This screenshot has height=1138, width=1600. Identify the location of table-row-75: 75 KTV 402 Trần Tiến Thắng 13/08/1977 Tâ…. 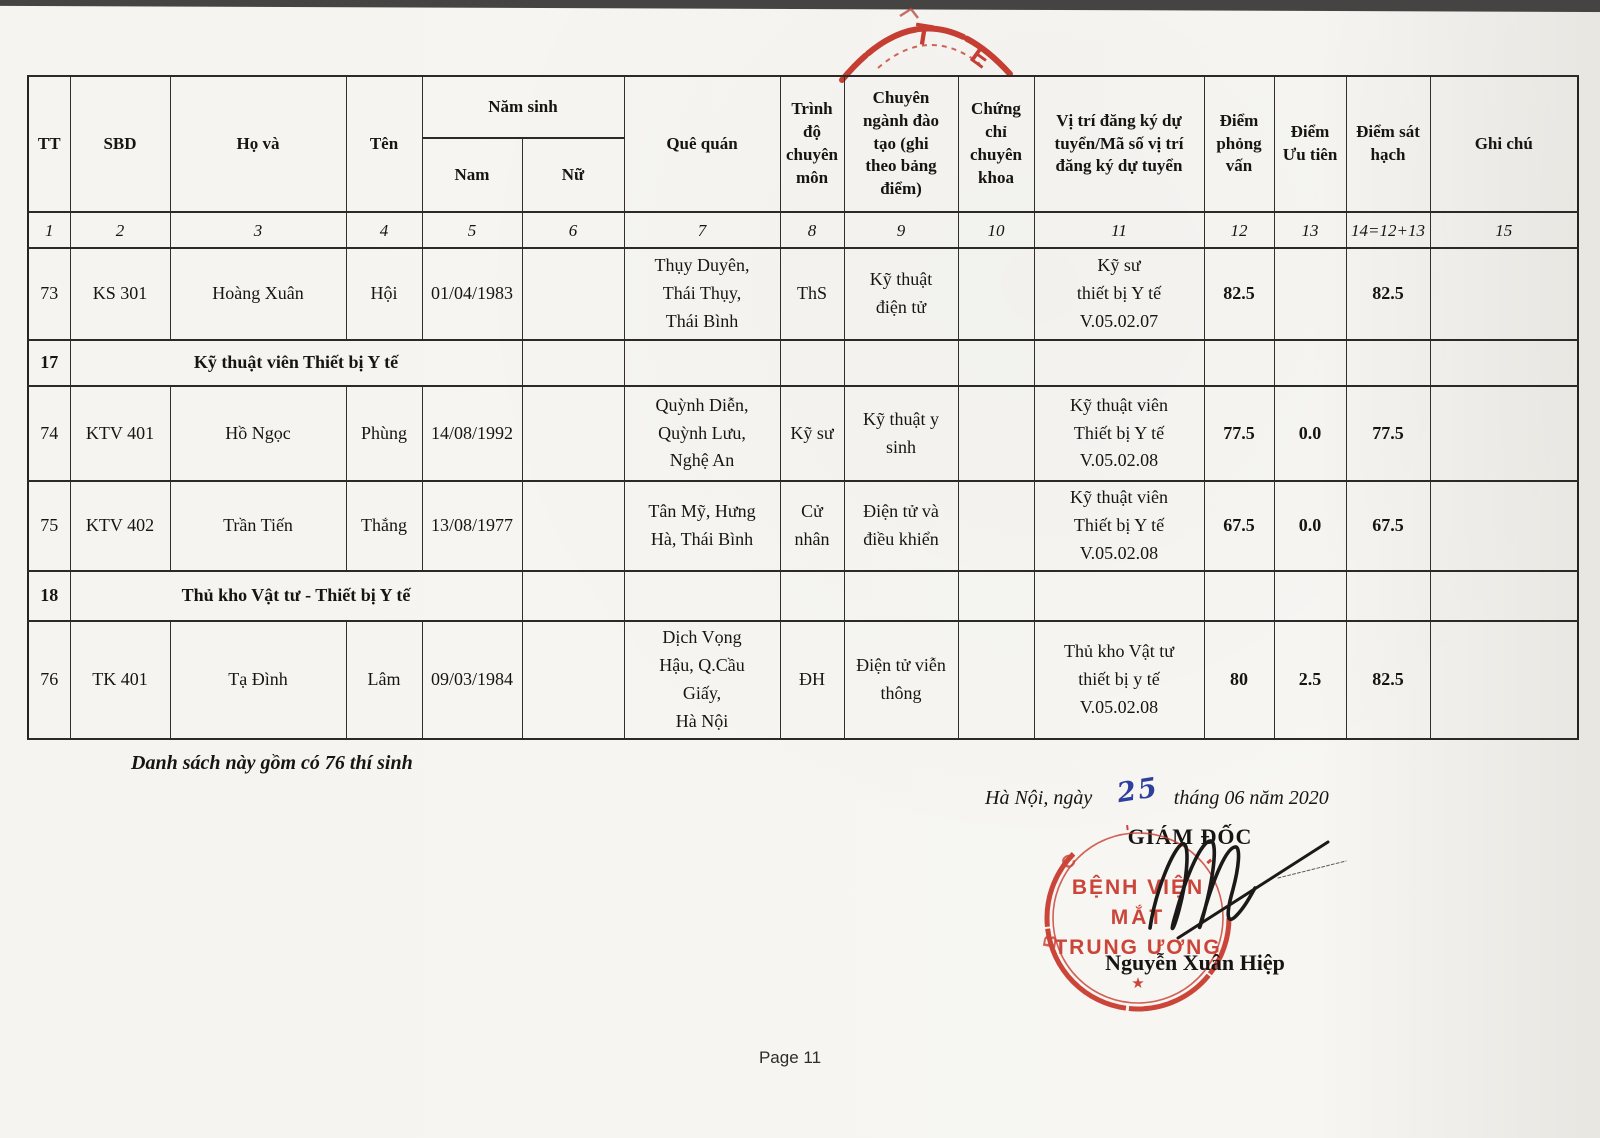
(803, 526).